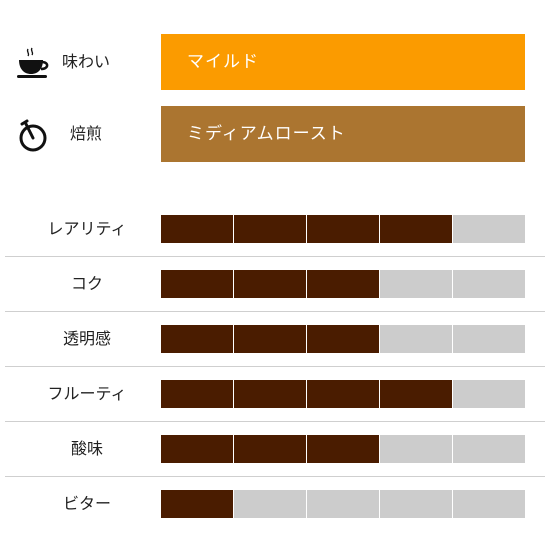 This screenshot has height=550, width=550. I want to click on rating-label: レアリティ, so click(87, 228).